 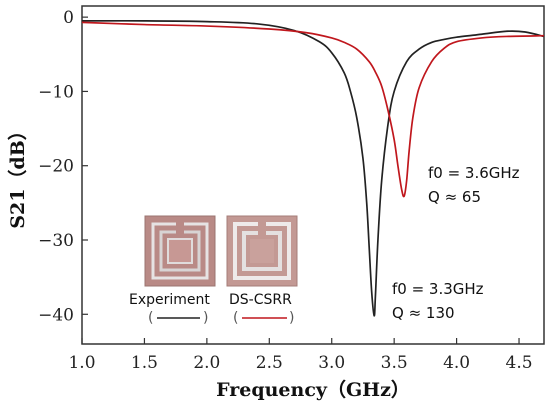 I want to click on x-tick-label: 4.5, so click(x=519, y=363).